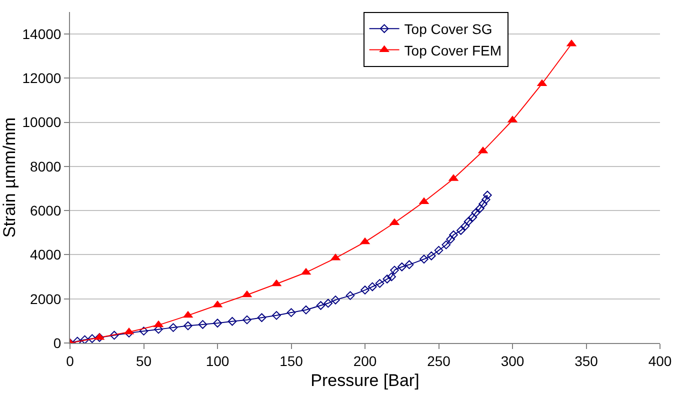 This screenshot has height=405, width=678. I want to click on y-tick-label: 14000, so click(42, 34).